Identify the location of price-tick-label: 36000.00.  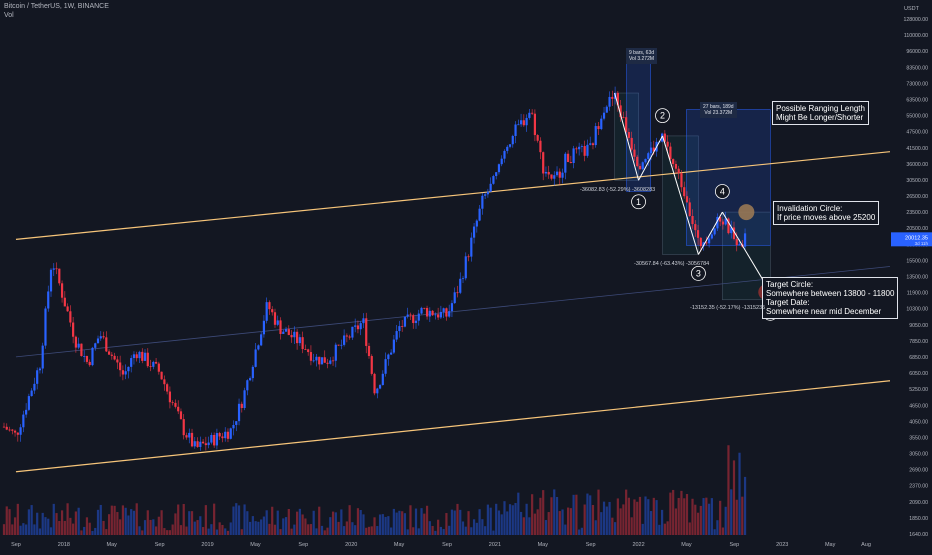
(917, 165).